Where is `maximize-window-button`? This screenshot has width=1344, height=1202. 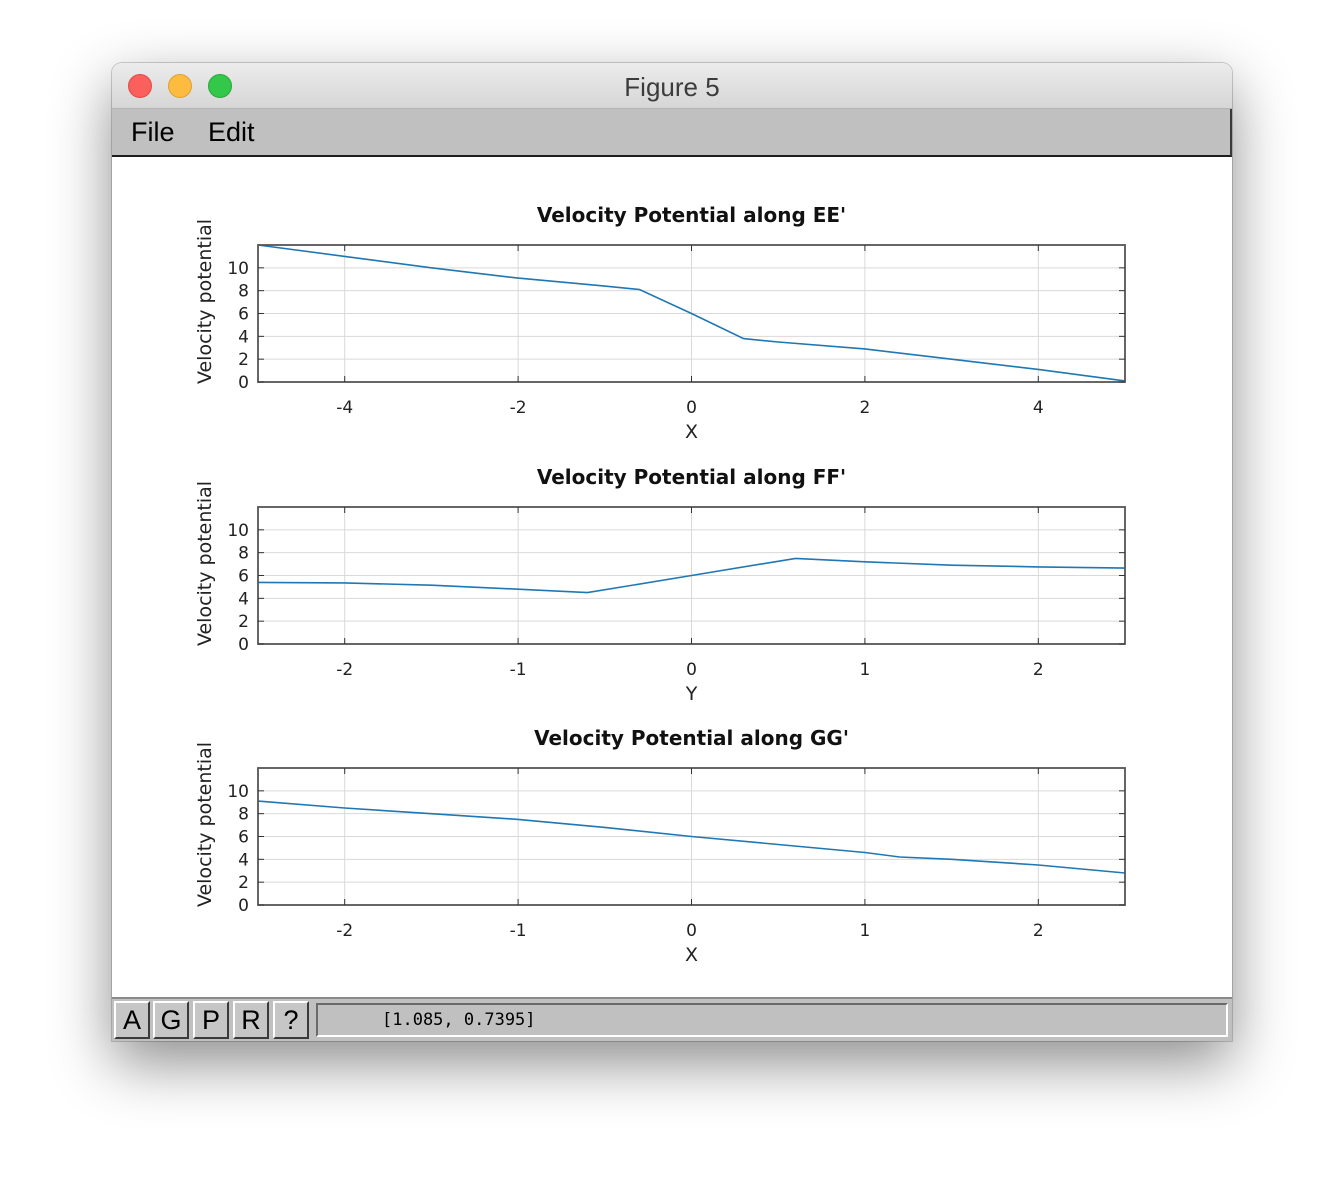
maximize-window-button is located at coordinates (220, 86).